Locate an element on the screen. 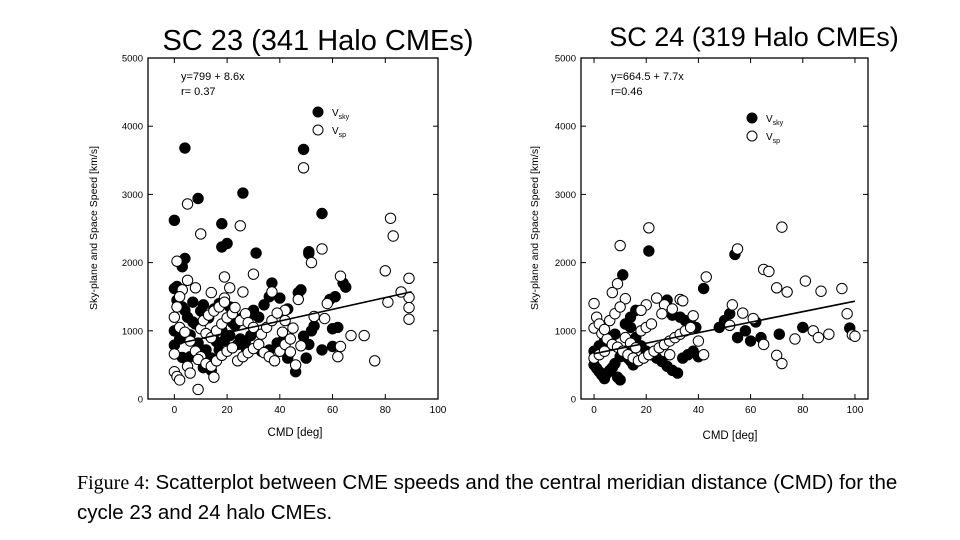  fit-equation: y=799 + 8.6x is located at coordinates (213, 77).